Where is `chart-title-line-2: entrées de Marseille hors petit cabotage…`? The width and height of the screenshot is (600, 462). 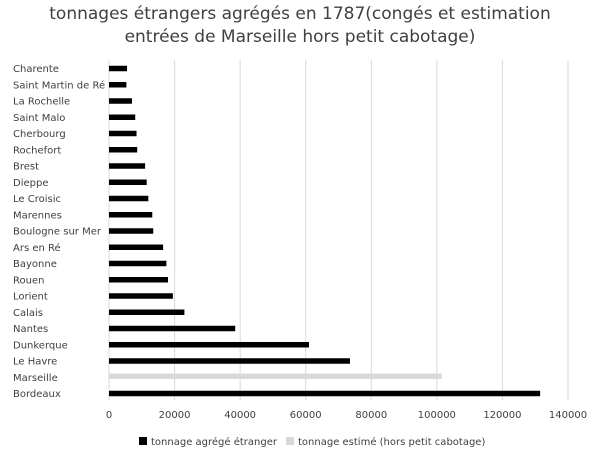
chart-title-line-2: entrées de Marseille hors petit cabotage… is located at coordinates (300, 37).